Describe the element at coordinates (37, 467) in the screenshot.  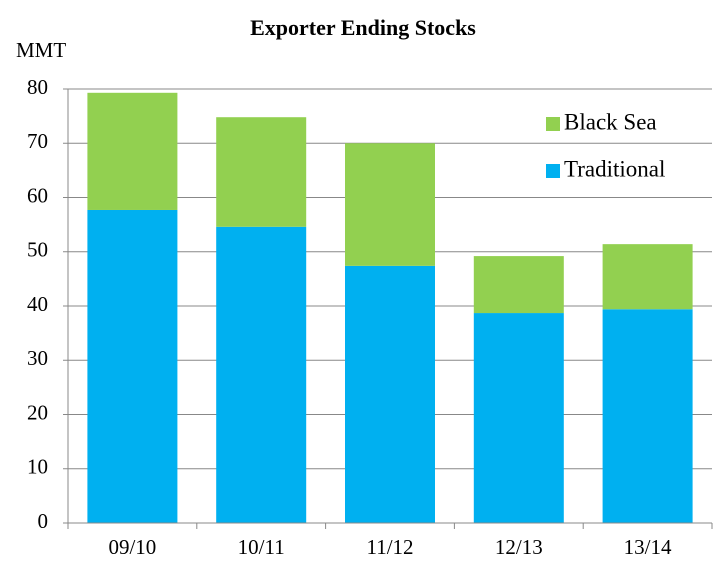
I see `y-tick-label: 10` at that location.